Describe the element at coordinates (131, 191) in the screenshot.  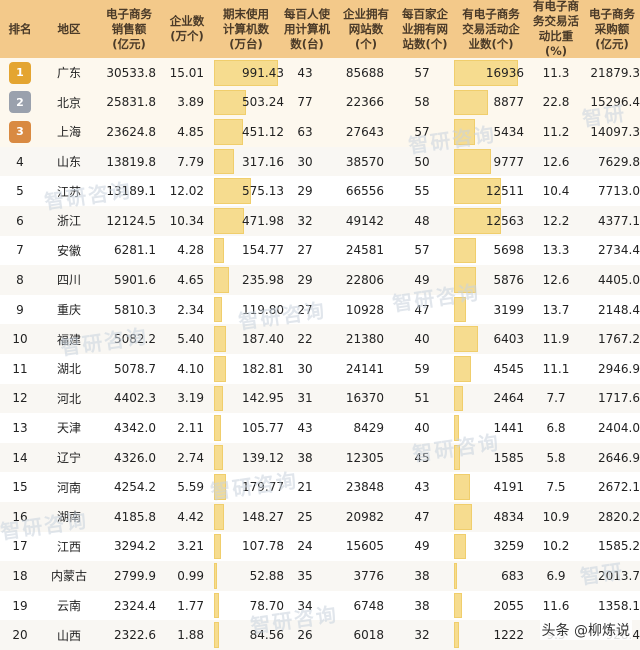
I see `cell-sales: 13189.1` at that location.